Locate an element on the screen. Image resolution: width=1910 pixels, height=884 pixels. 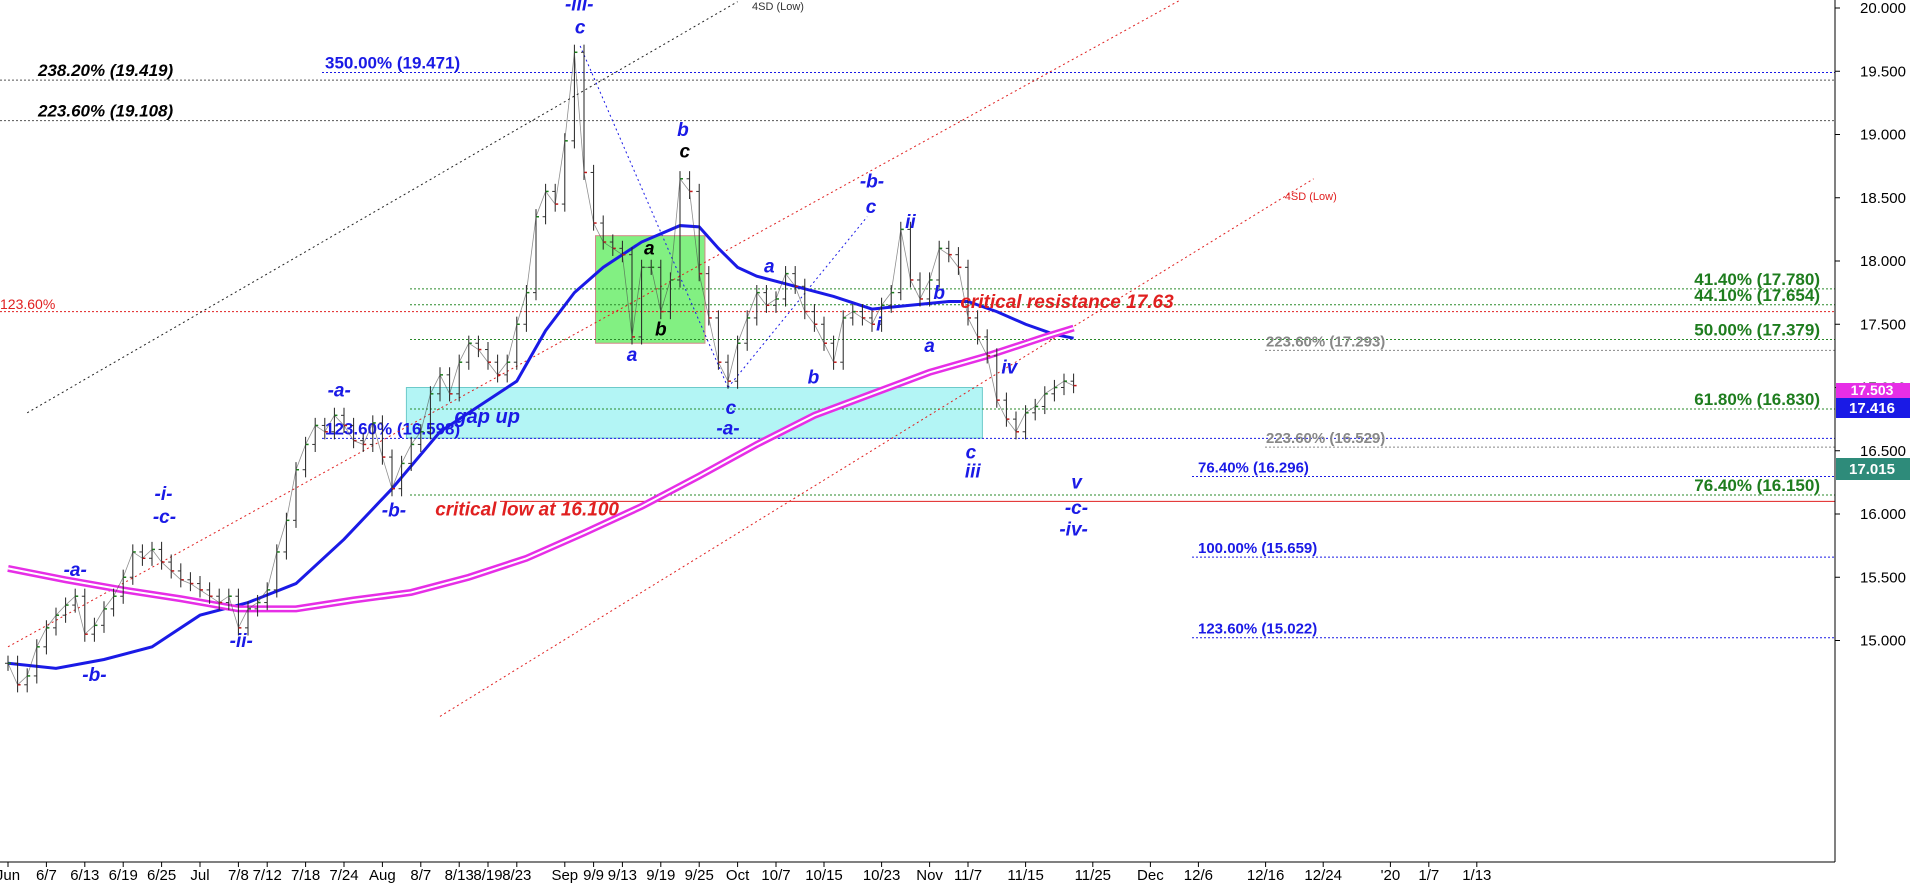
x-tick-label: 11/25 is located at coordinates (1093, 875).